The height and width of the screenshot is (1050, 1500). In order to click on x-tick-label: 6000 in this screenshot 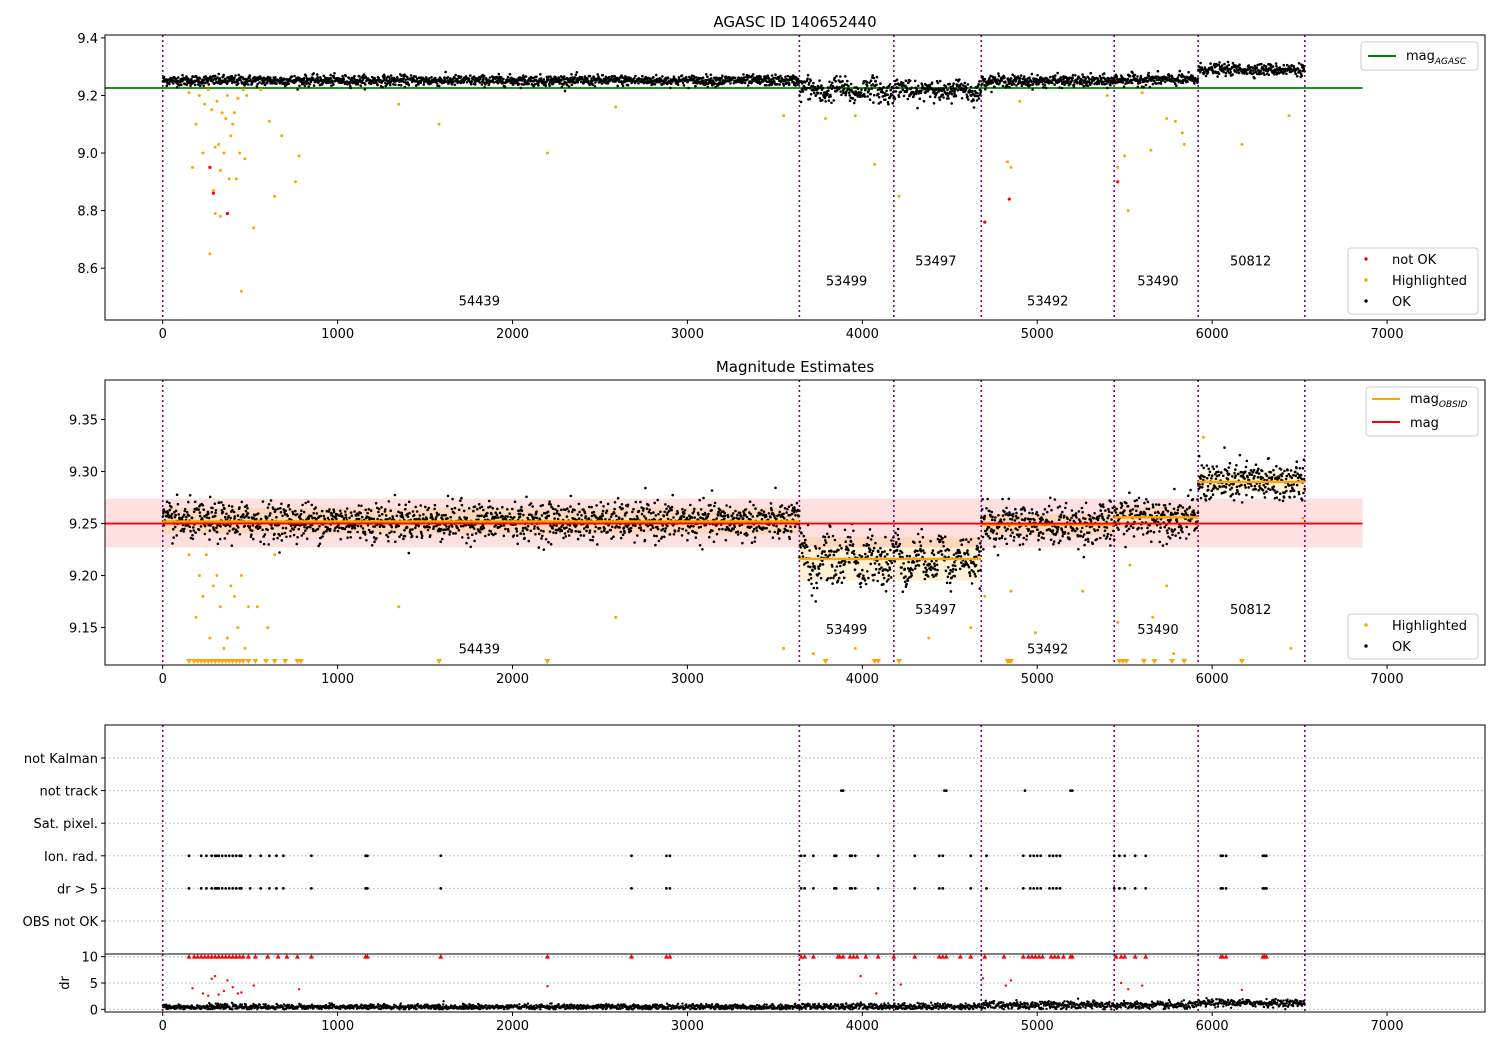, I will do `click(1212, 334)`.